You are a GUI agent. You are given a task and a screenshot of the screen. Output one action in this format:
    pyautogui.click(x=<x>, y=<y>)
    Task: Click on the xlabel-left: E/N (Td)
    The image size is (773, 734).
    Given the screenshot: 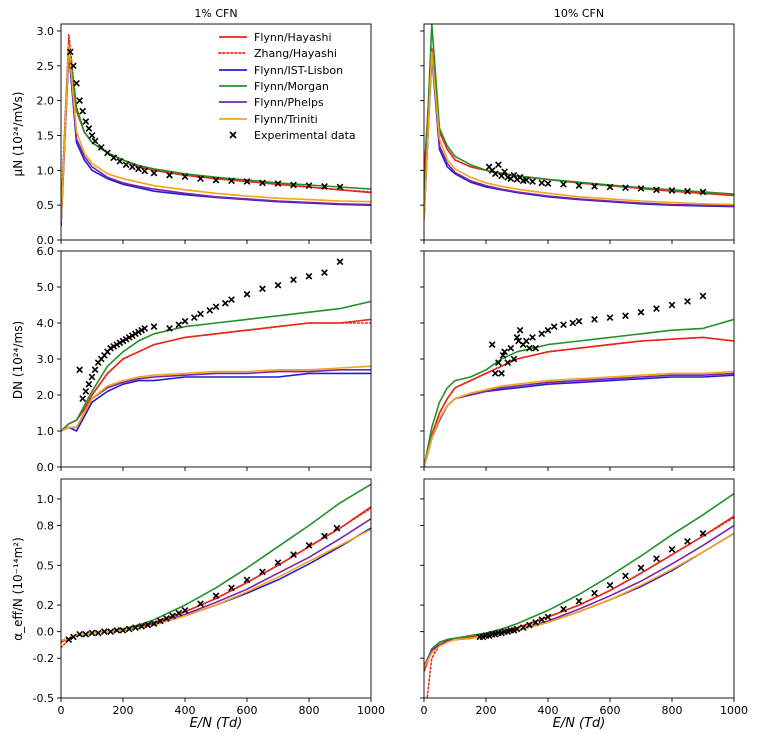 What is the action you would take?
    pyautogui.click(x=216, y=723)
    